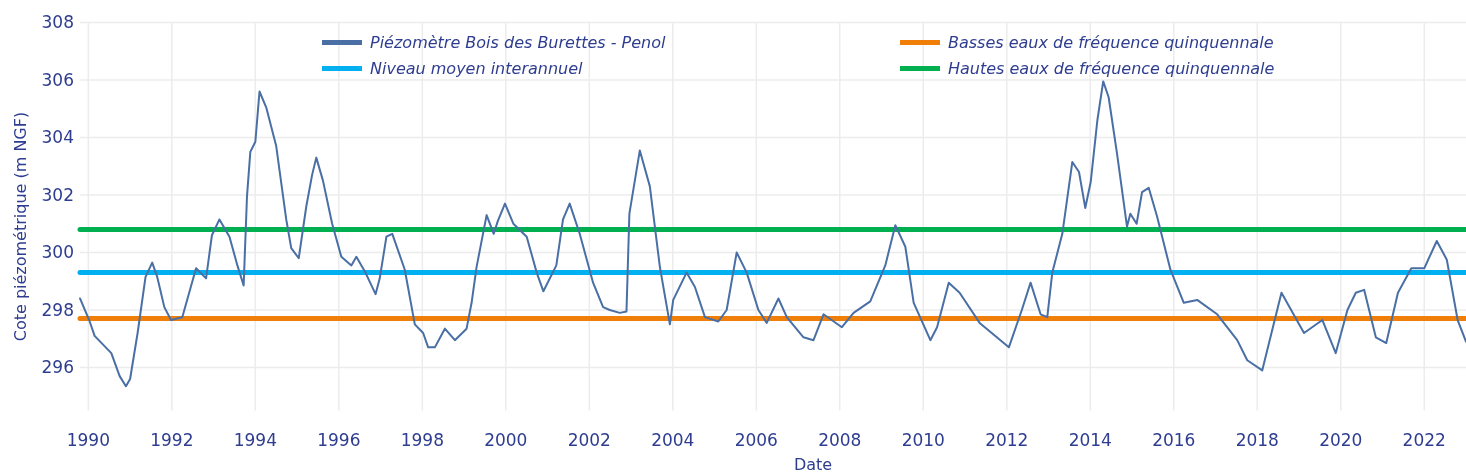 The height and width of the screenshot is (472, 1466). What do you see at coordinates (57, 367) in the screenshot?
I see `y-tick-label: 296` at bounding box center [57, 367].